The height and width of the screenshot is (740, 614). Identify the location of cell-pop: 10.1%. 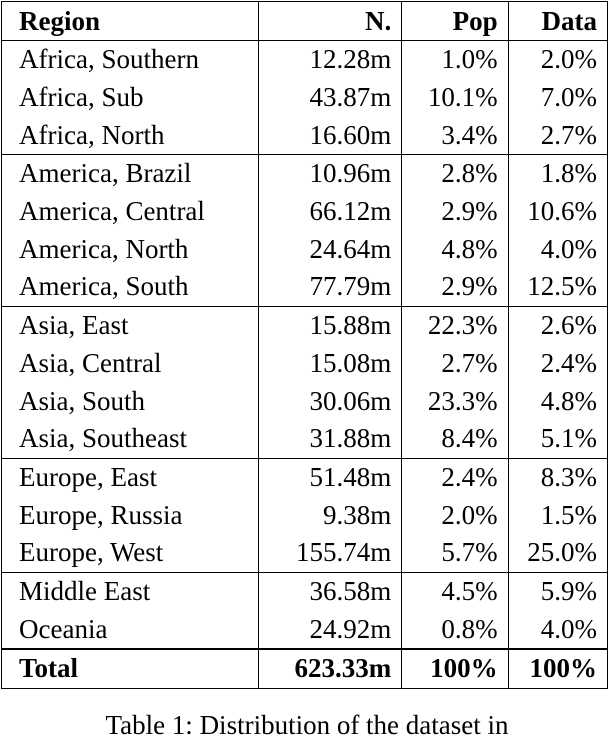
(455, 97).